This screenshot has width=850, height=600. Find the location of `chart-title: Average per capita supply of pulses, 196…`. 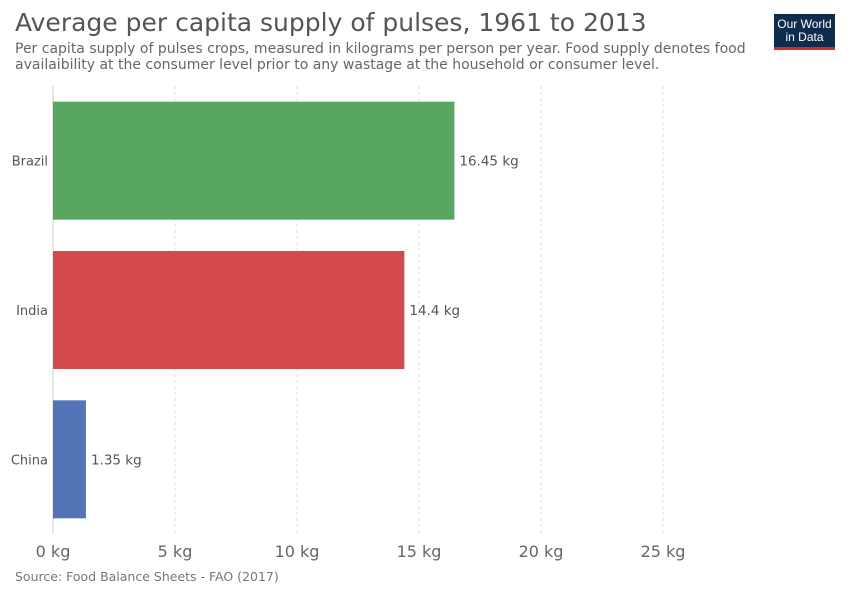

chart-title: Average per capita supply of pulses, 196… is located at coordinates (331, 22).